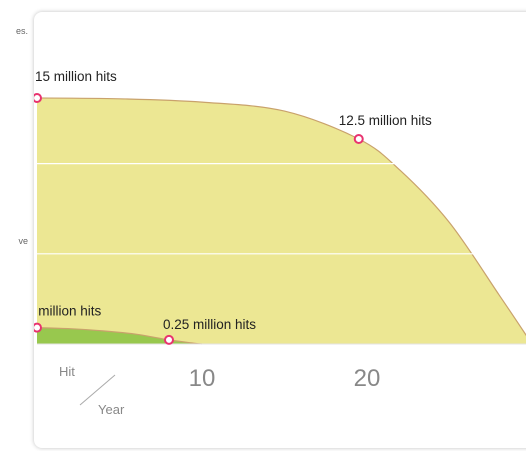 Image resolution: width=526 pixels, height=451 pixels. What do you see at coordinates (367, 378) in the screenshot?
I see `x-tick-label-2: 20` at bounding box center [367, 378].